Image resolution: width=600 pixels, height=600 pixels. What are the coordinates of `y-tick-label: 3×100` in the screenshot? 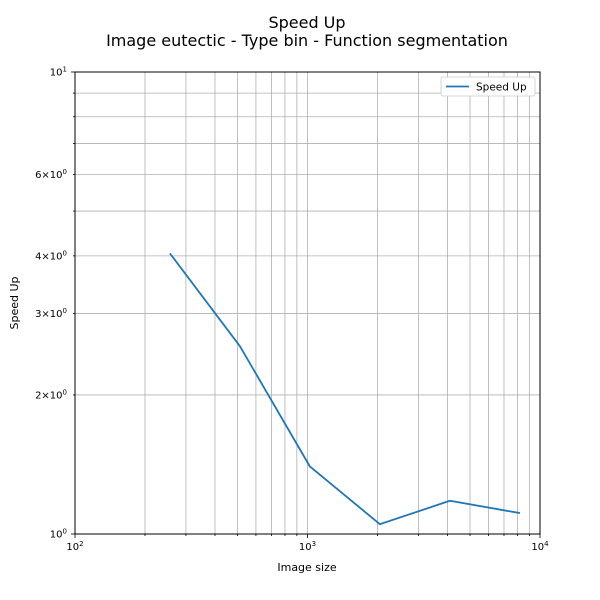 It's located at (51, 313).